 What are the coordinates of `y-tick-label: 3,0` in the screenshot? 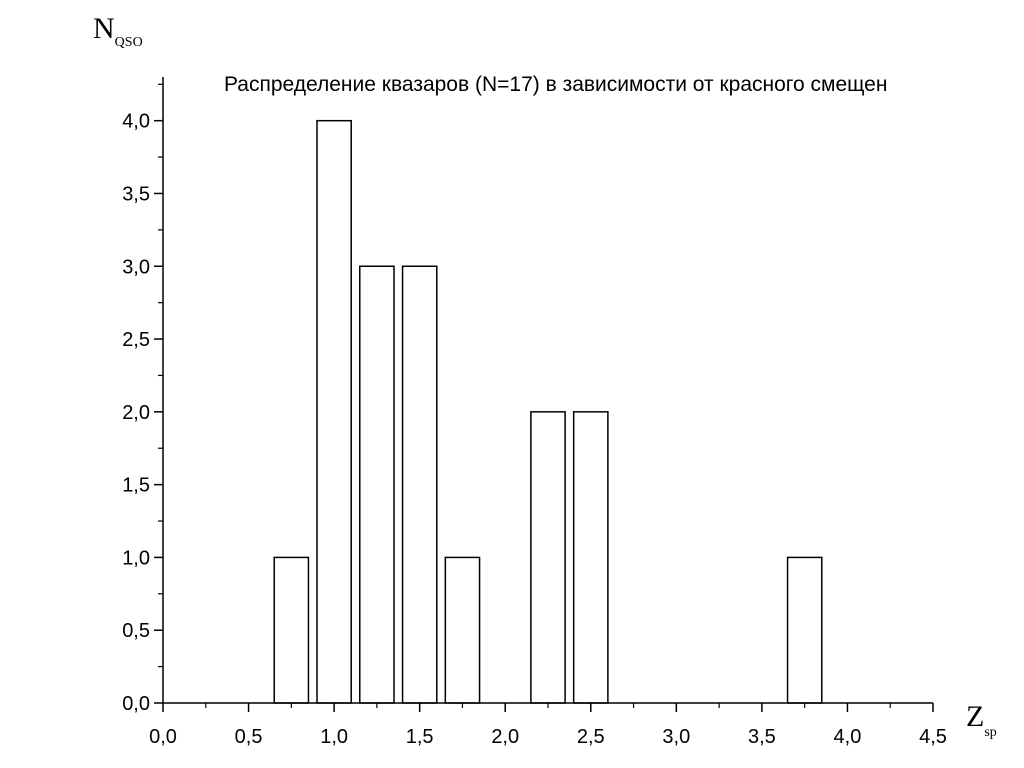 It's located at (136, 267).